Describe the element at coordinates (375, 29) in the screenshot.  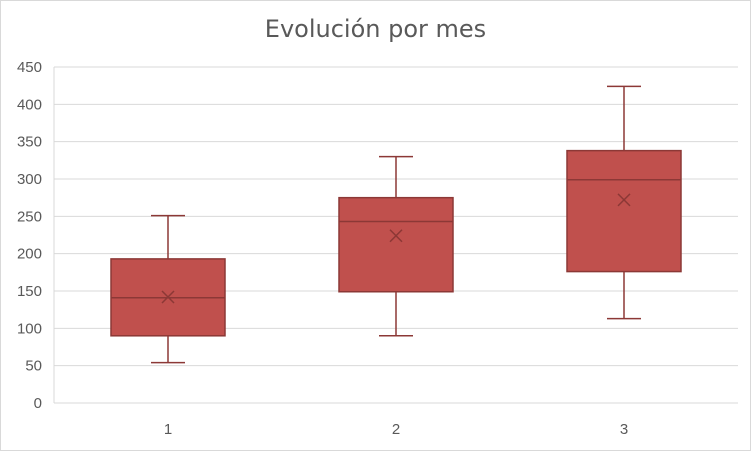
I see `chart-title: Evolución por mes` at that location.